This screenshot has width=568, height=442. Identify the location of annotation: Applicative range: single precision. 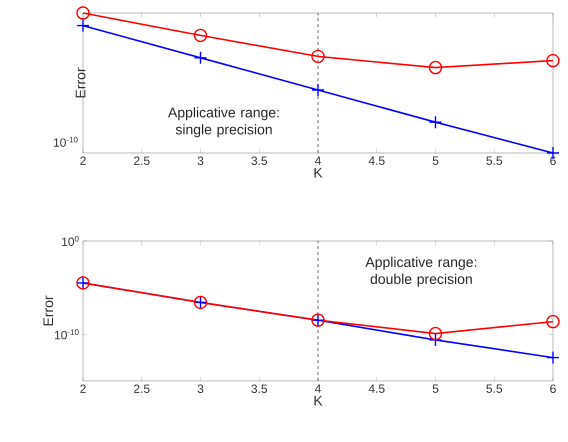
(223, 122).